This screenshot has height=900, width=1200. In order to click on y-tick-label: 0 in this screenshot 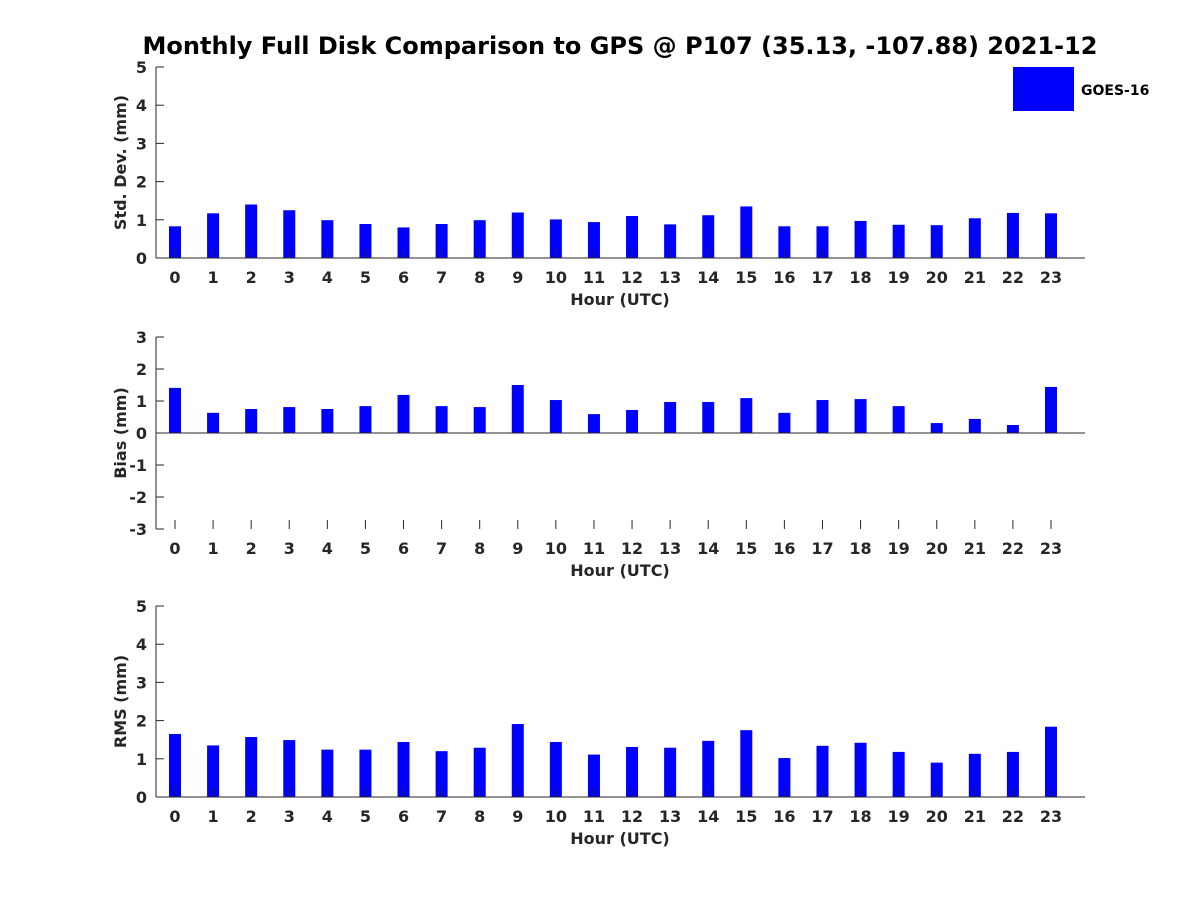, I will do `click(141, 258)`.